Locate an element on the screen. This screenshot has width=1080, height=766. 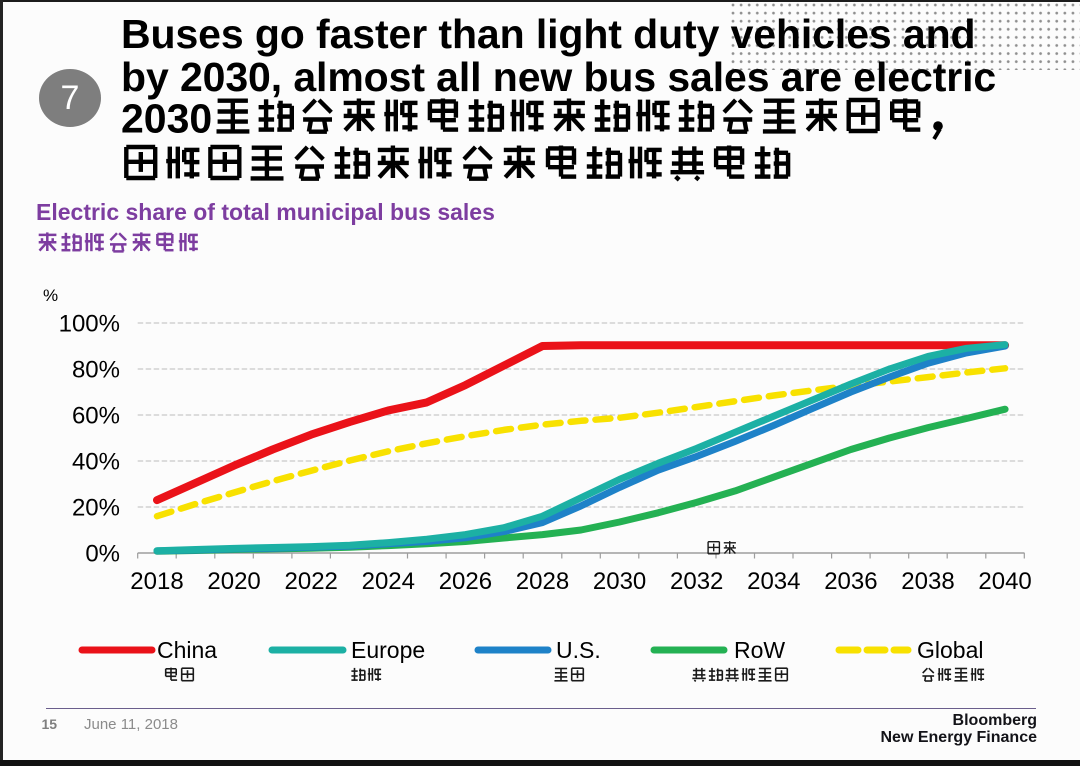
svg-text: 2034 is located at coordinates (773, 581).